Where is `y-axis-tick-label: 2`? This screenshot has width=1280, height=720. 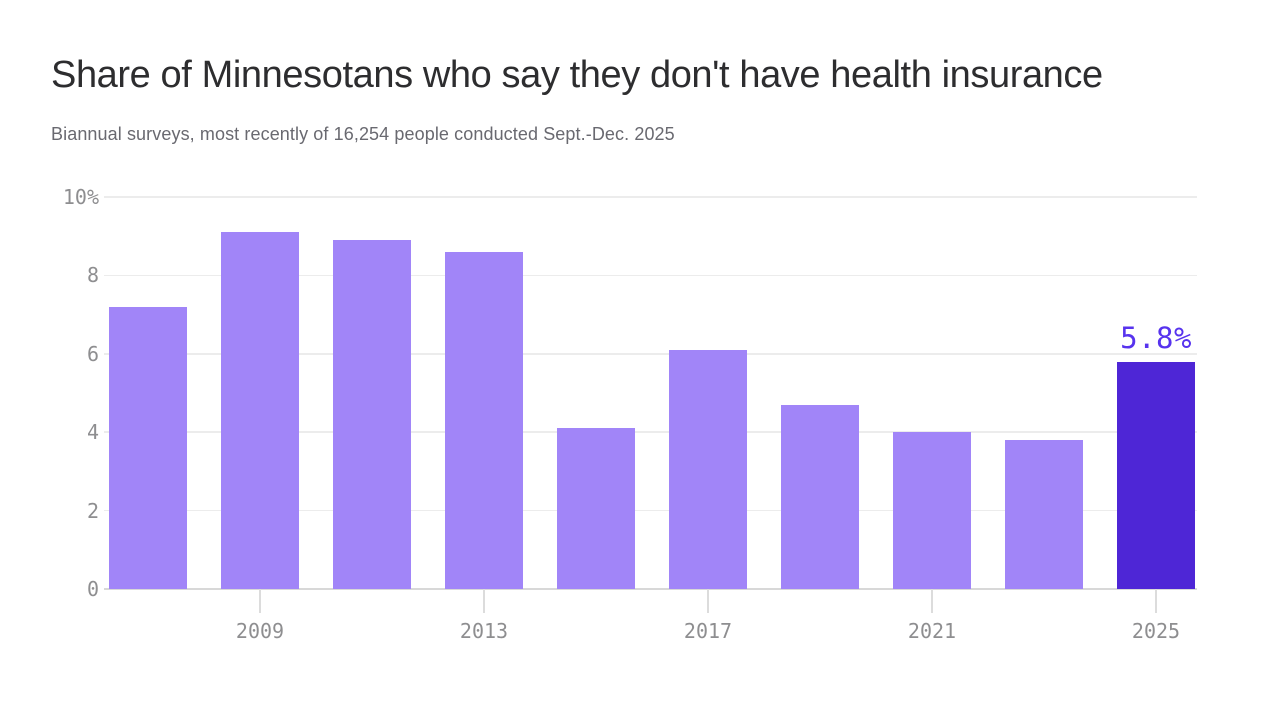
y-axis-tick-label: 2 is located at coordinates (92, 510).